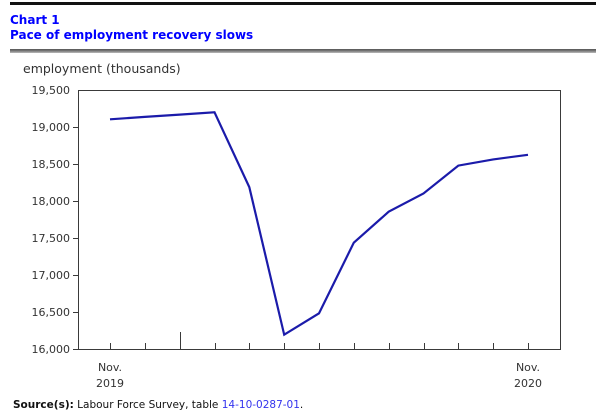  What do you see at coordinates (51, 349) in the screenshot?
I see `y-tick-label: 16,000` at bounding box center [51, 349].